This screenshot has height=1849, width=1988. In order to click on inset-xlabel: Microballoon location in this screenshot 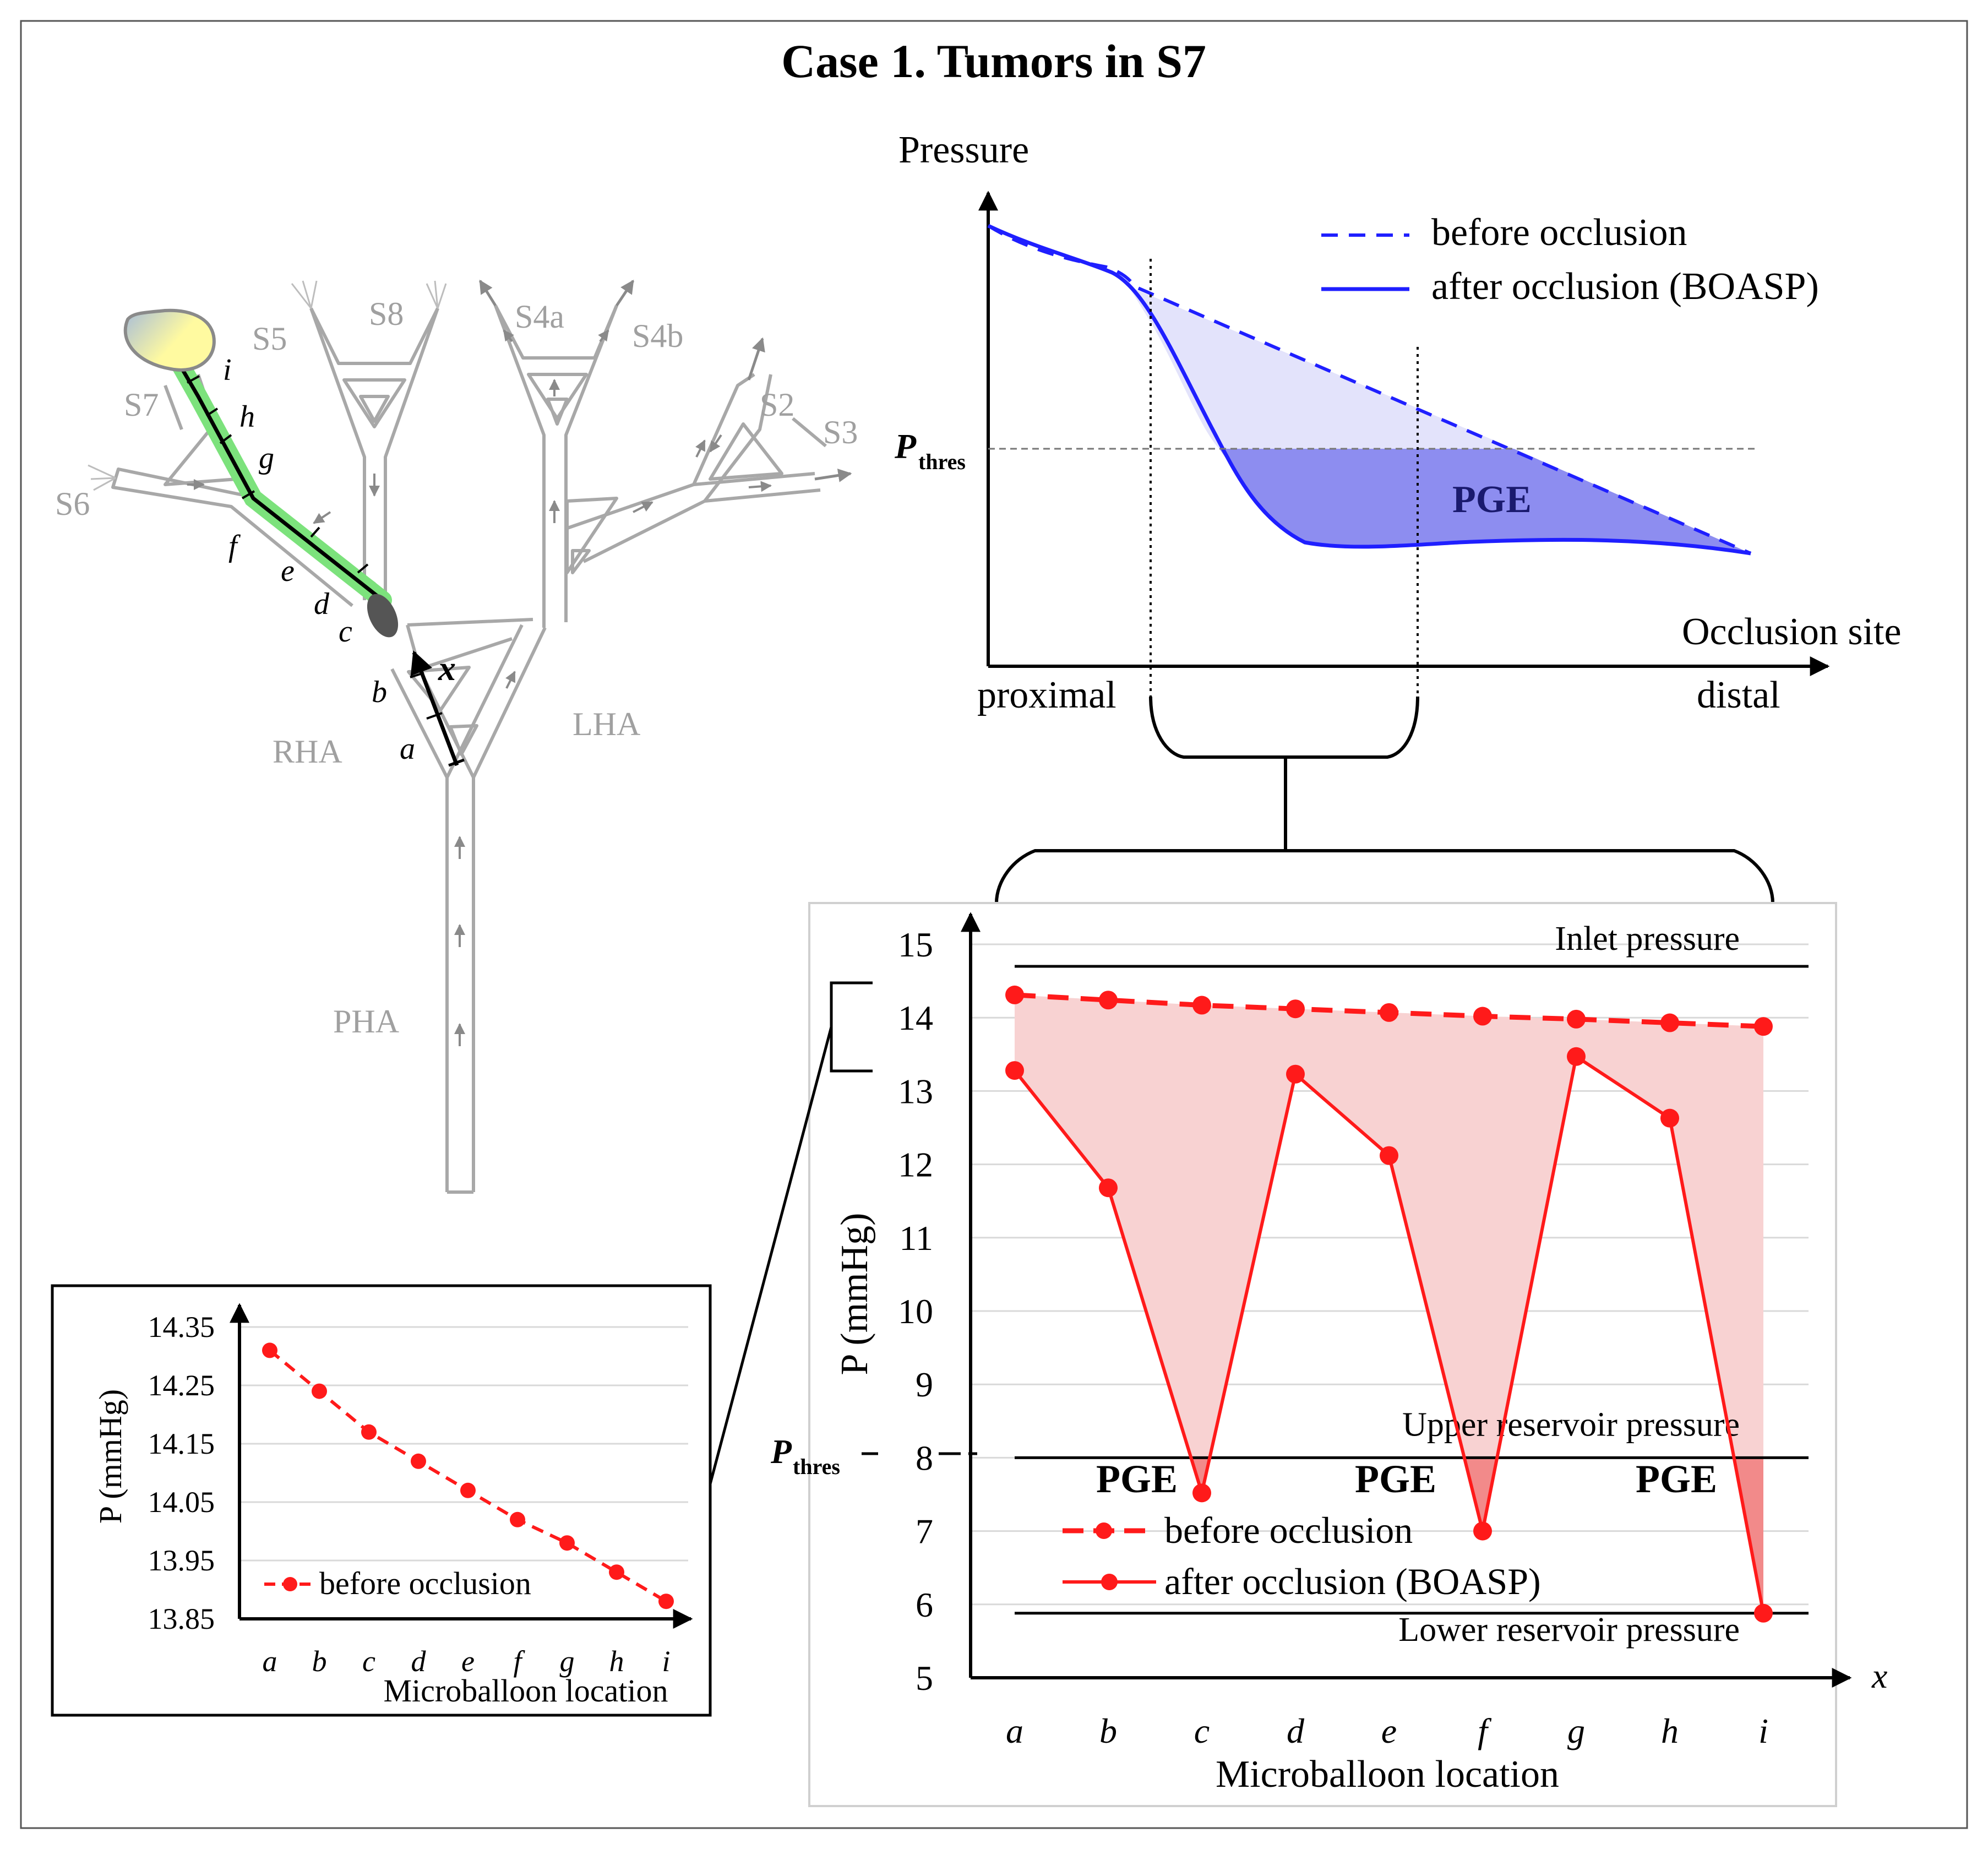, I will do `click(525, 1691)`.